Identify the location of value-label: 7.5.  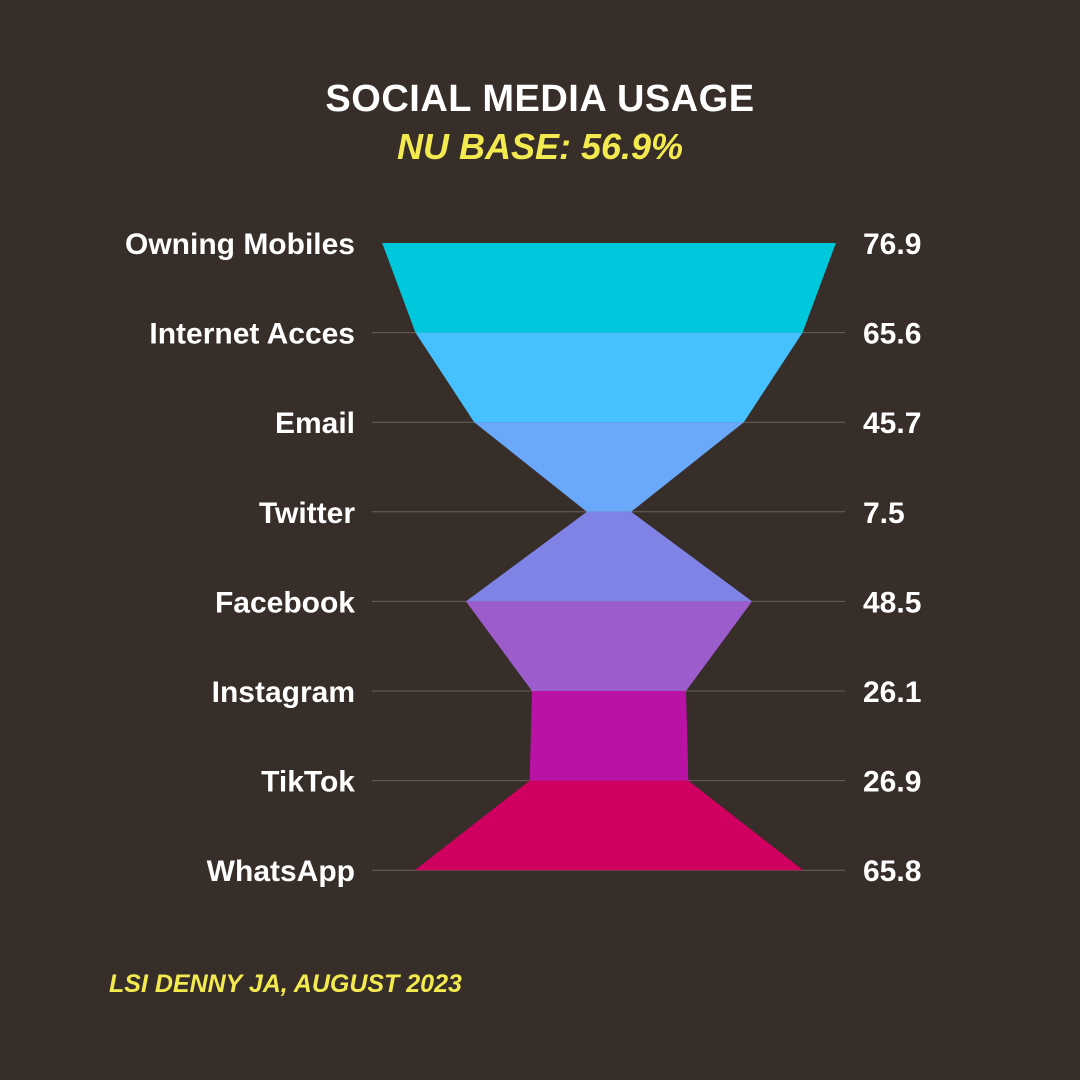
(884, 513).